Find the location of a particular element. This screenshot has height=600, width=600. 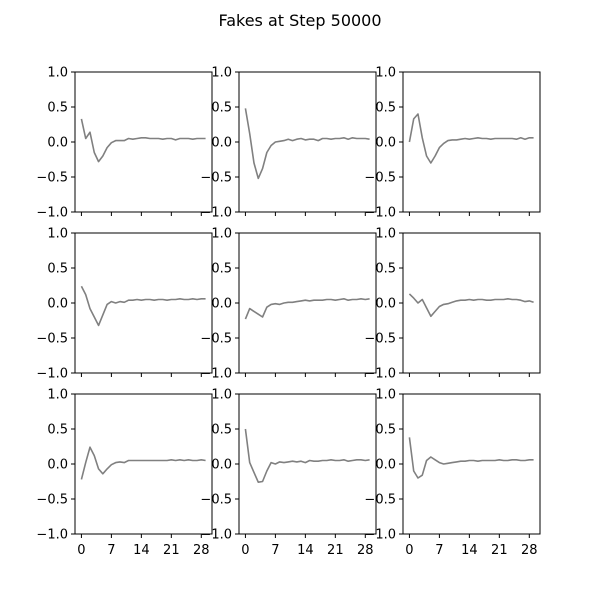

subplot-3-3: 1.0 0.5 0.0 −0.5 −1.0 0 7 14 21 28 is located at coordinates (452, 473).